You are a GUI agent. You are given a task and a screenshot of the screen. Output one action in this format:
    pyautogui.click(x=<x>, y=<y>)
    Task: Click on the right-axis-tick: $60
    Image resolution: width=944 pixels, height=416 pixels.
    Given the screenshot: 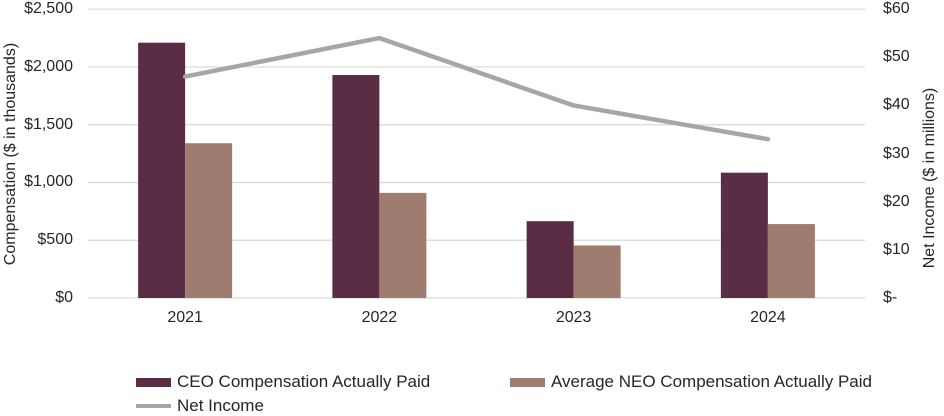 What is the action you would take?
    pyautogui.click(x=896, y=9)
    